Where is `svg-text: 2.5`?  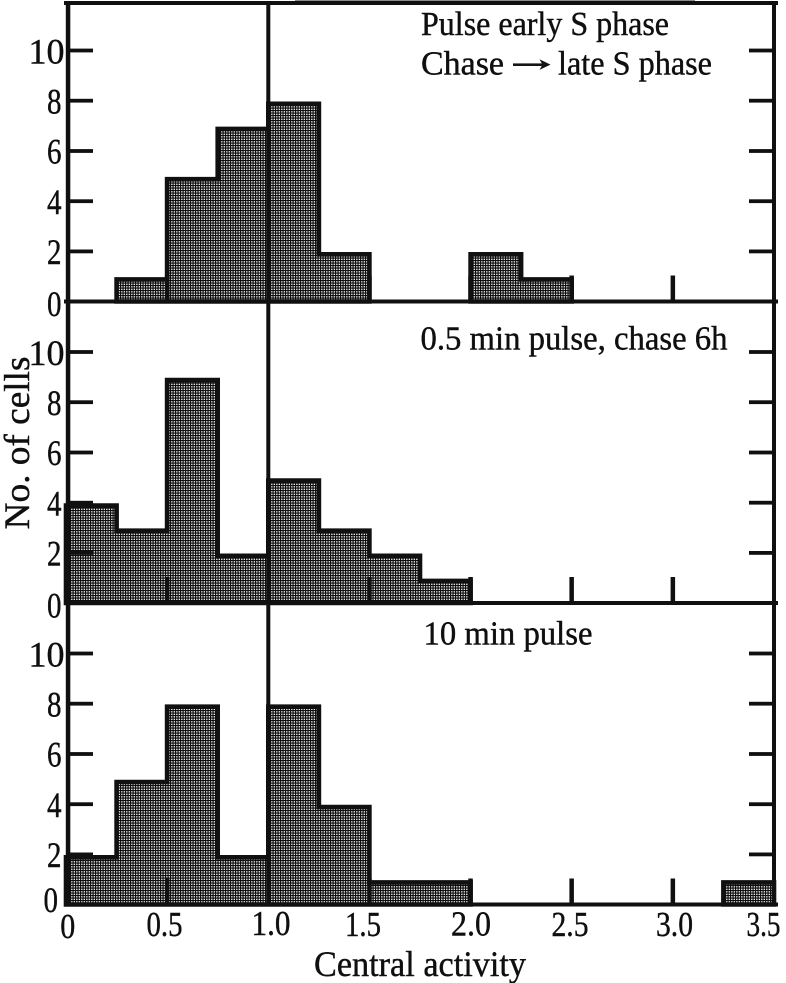 svg-text: 2.5 is located at coordinates (570, 924).